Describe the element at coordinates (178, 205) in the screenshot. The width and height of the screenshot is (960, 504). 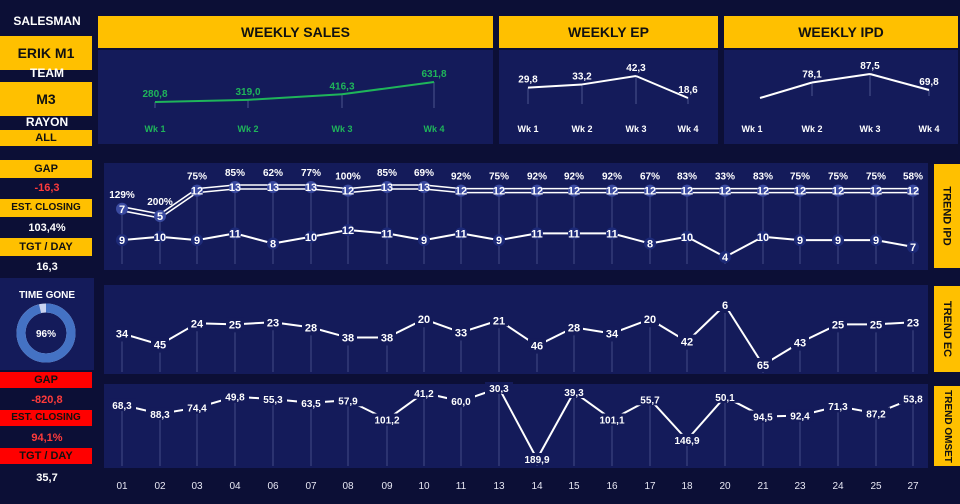
I see `trend-ipd-target-line` at that location.